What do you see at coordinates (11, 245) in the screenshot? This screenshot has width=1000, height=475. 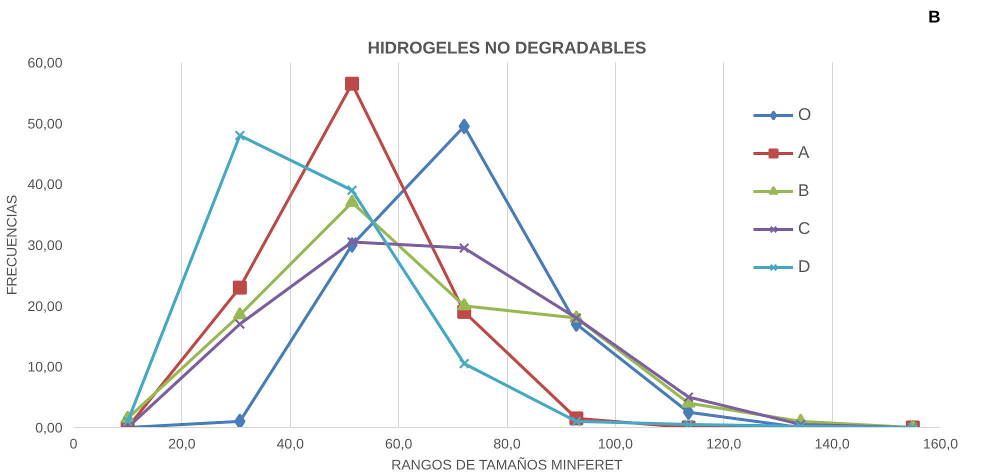 I see `y-axis-title: FRECUENCIAS` at bounding box center [11, 245].